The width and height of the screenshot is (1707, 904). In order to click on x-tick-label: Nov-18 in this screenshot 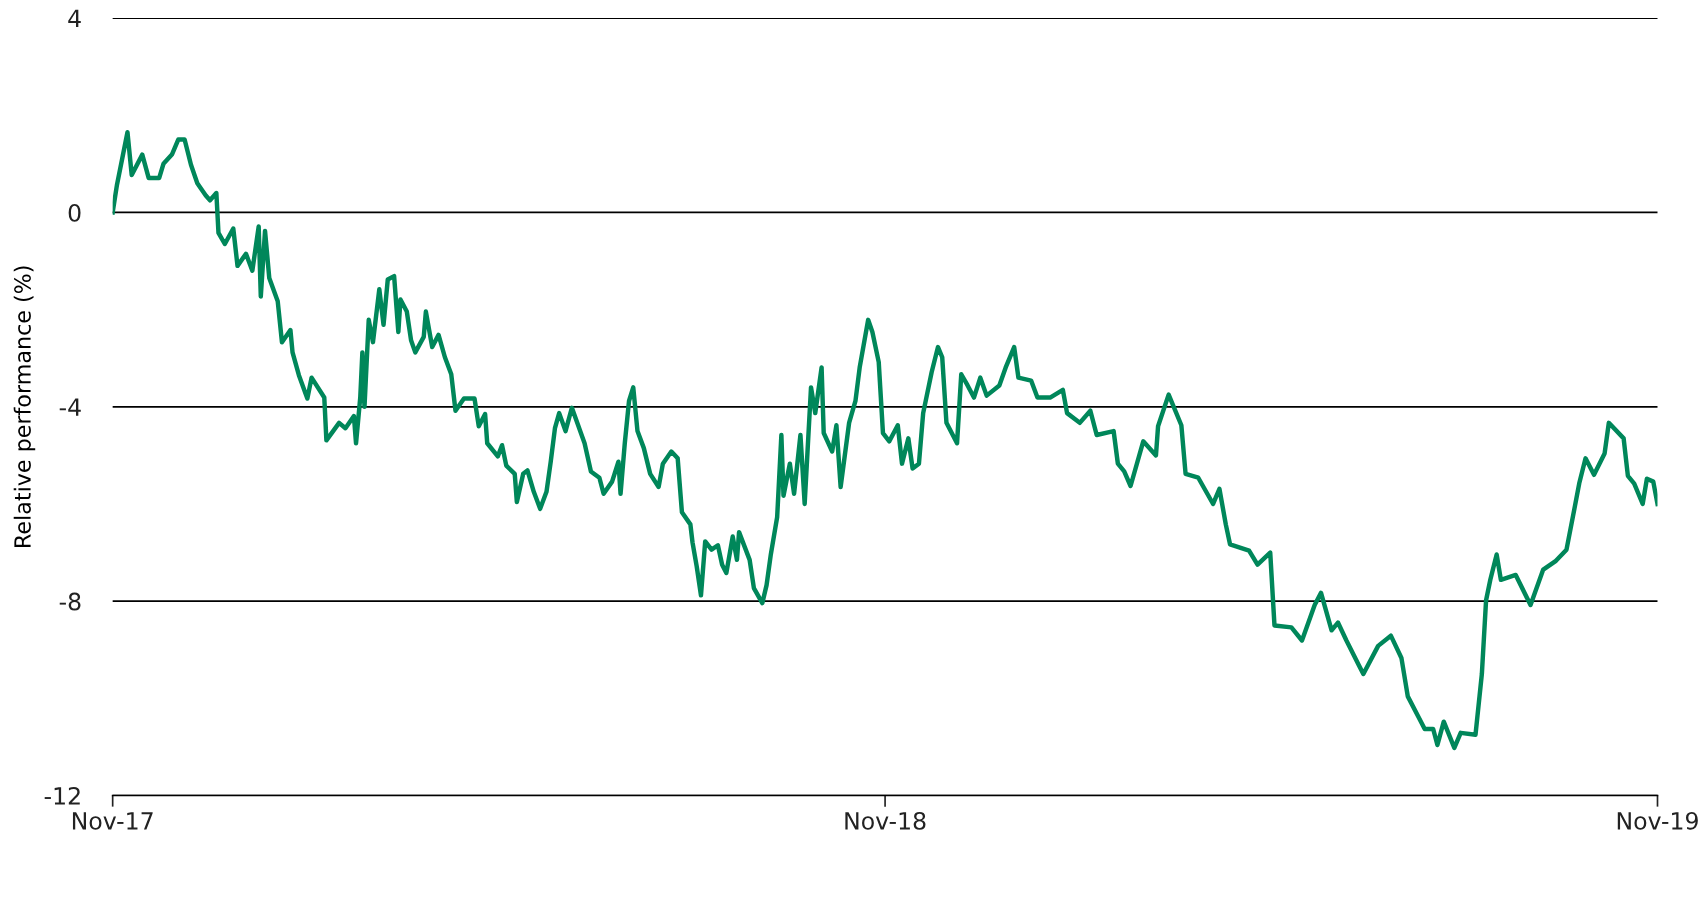, I will do `click(885, 820)`.